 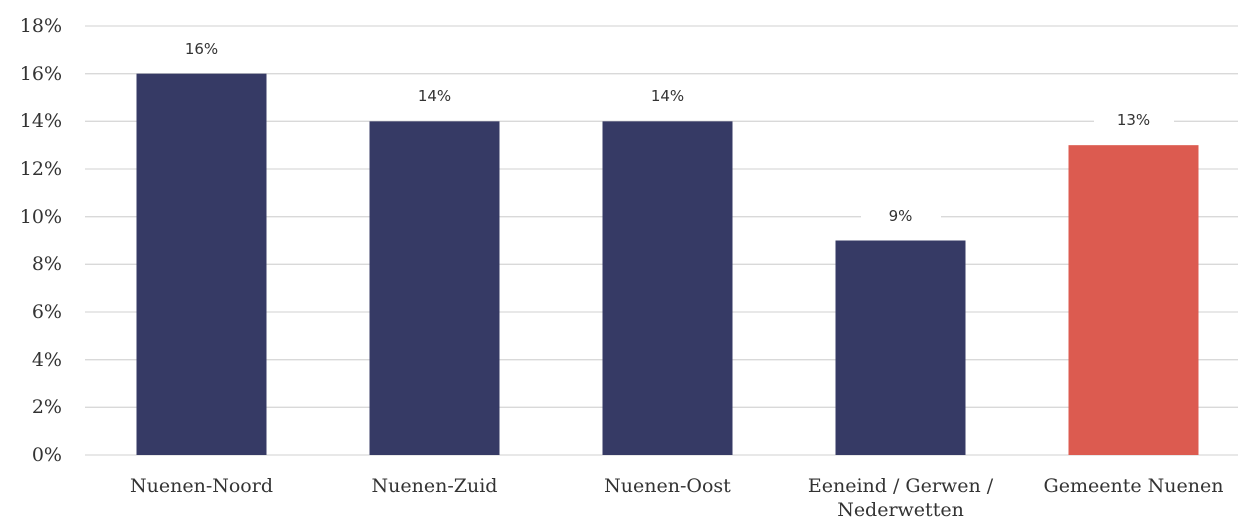 What do you see at coordinates (434, 486) in the screenshot?
I see `x-tick-label: Nuenen-Zuid` at bounding box center [434, 486].